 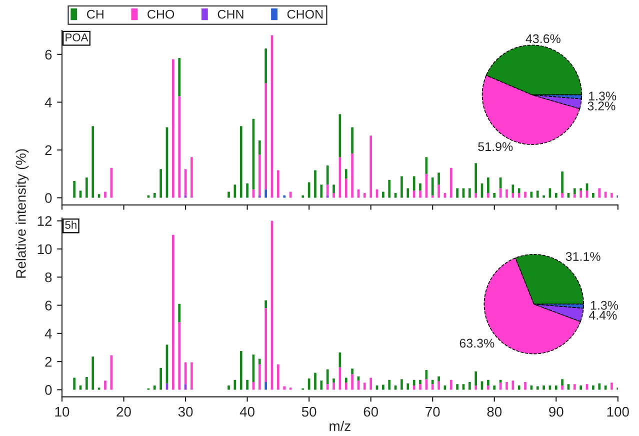 I want to click on legend-label: CHON, so click(x=305, y=14).